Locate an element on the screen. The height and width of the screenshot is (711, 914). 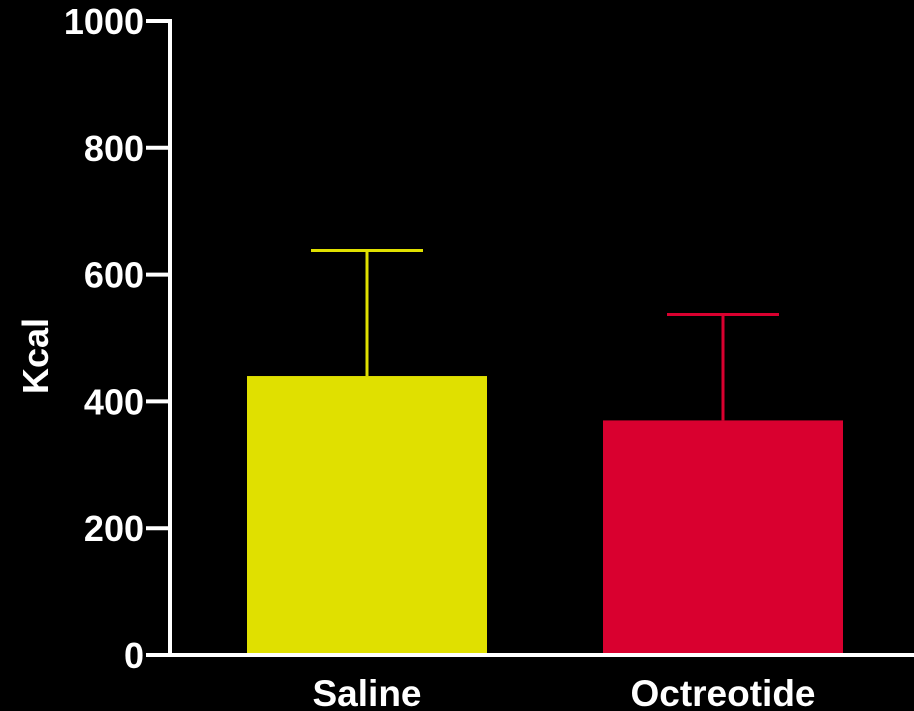
y-tick-label: 400 is located at coordinates (114, 401).